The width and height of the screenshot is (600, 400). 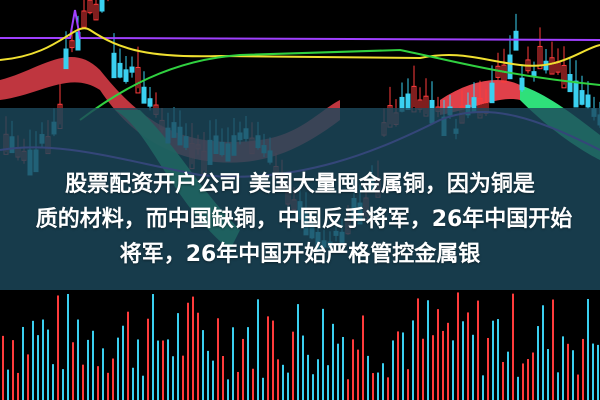 What do you see at coordinates (300, 25) in the screenshot?
I see `line-purple-top` at bounding box center [300, 25].